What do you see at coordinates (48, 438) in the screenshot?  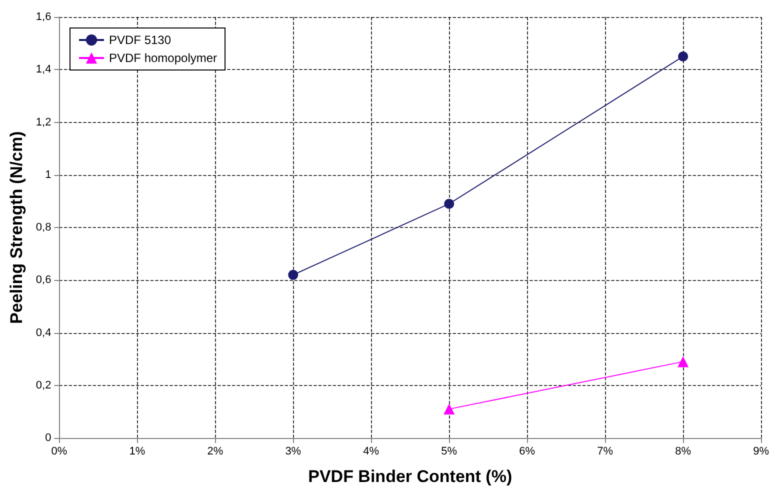 I see `y-tick-label: 0` at bounding box center [48, 438].